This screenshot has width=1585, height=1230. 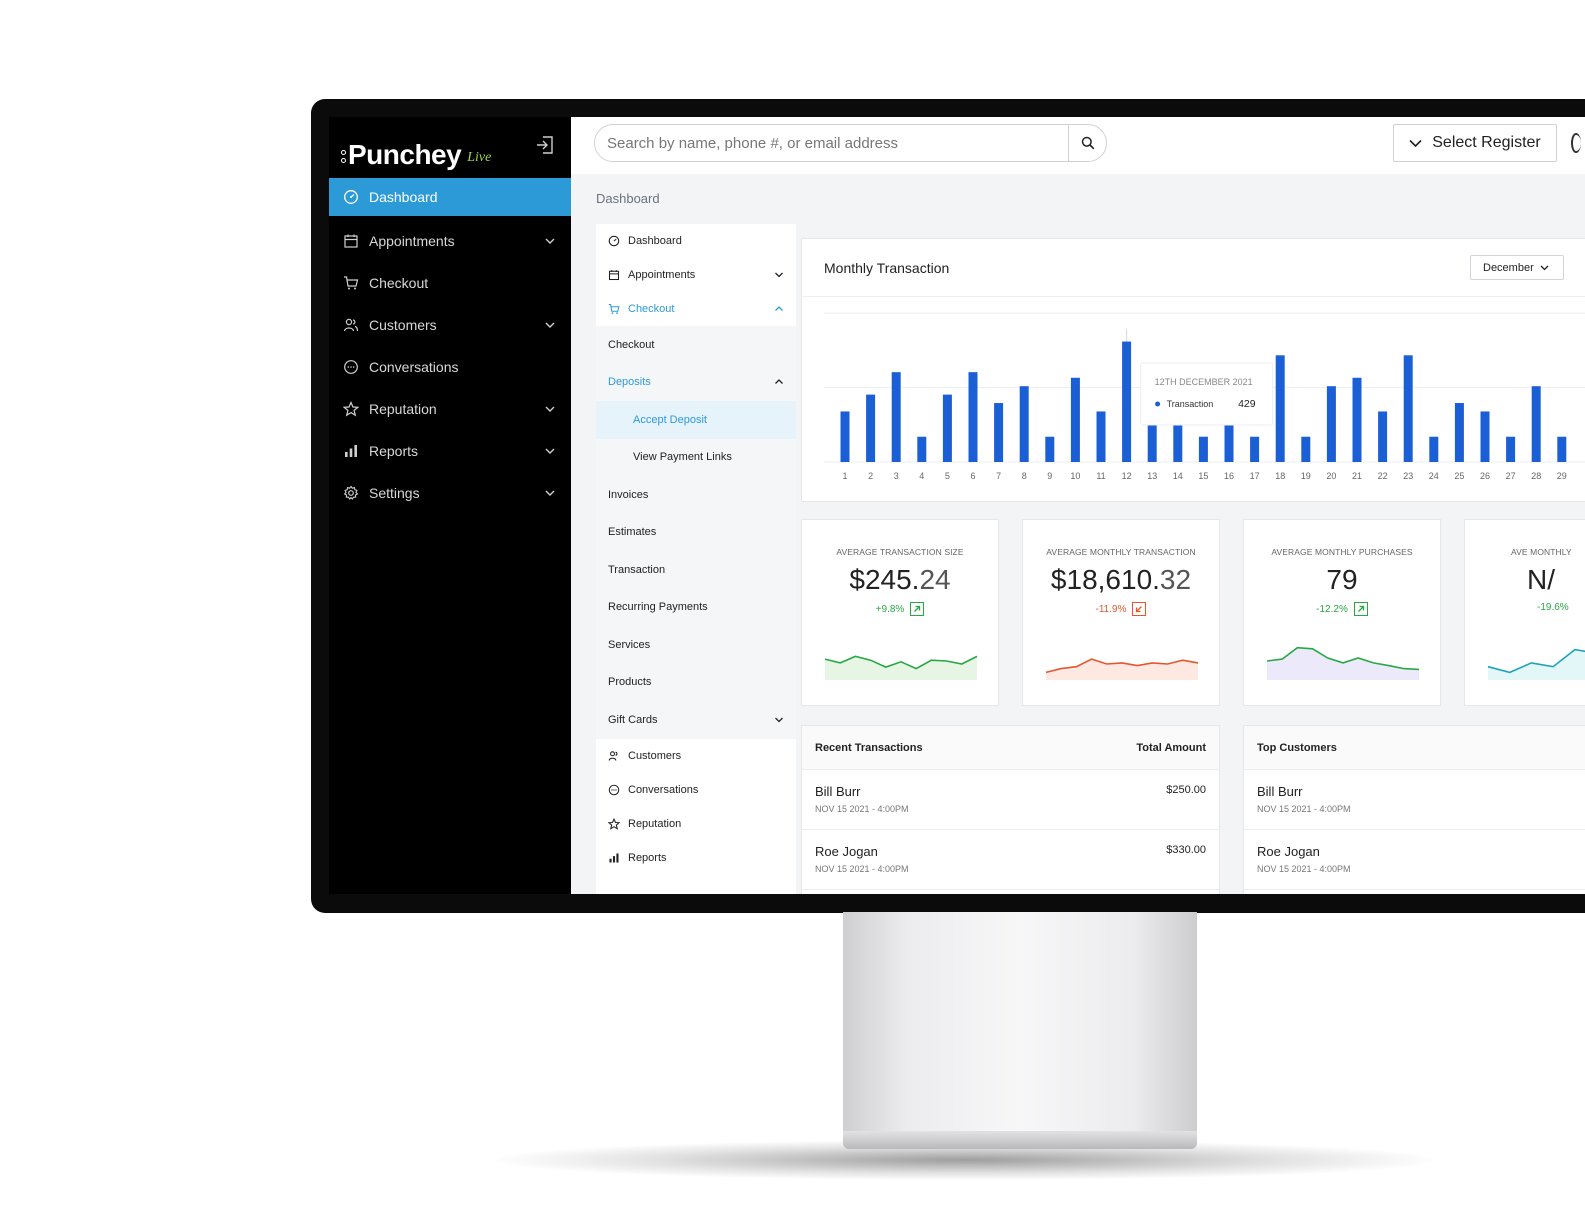 I want to click on subnav-checkout: Checkout, so click(x=631, y=344).